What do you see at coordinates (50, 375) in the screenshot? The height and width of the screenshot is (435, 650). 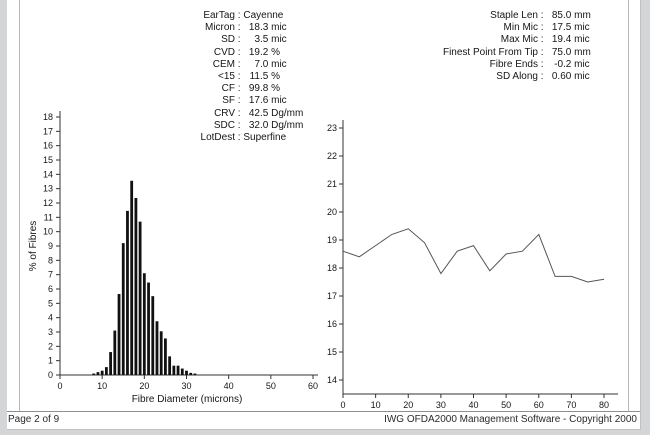 I see `hist-y-tick-label: 0` at bounding box center [50, 375].